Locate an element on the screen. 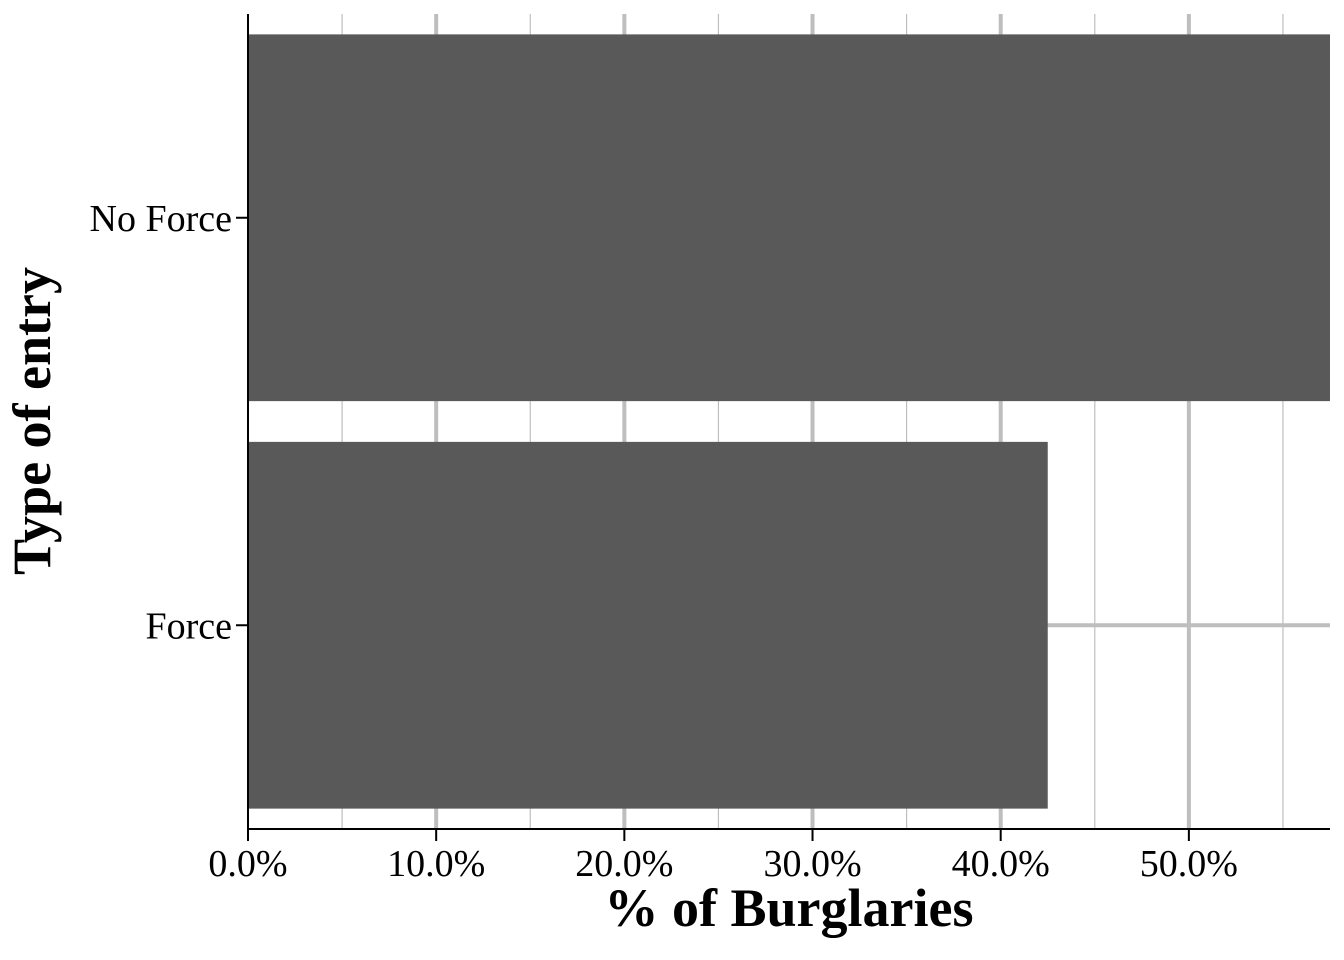 The height and width of the screenshot is (960, 1344). y-tick-label: Force is located at coordinates (188, 626).